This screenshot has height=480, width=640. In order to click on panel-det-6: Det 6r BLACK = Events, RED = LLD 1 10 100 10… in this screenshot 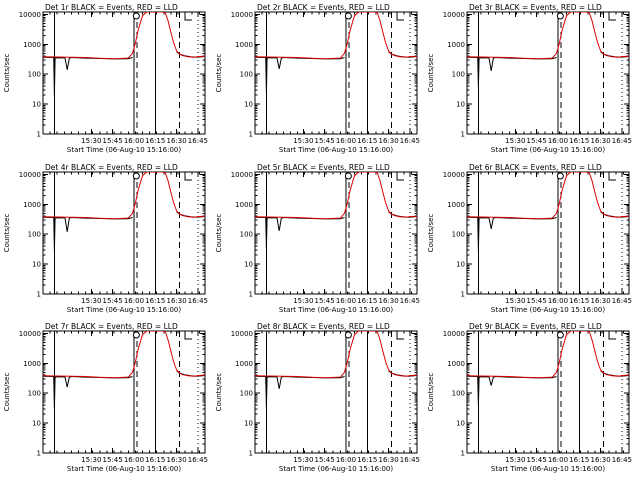, I will do `click(529, 238)`.